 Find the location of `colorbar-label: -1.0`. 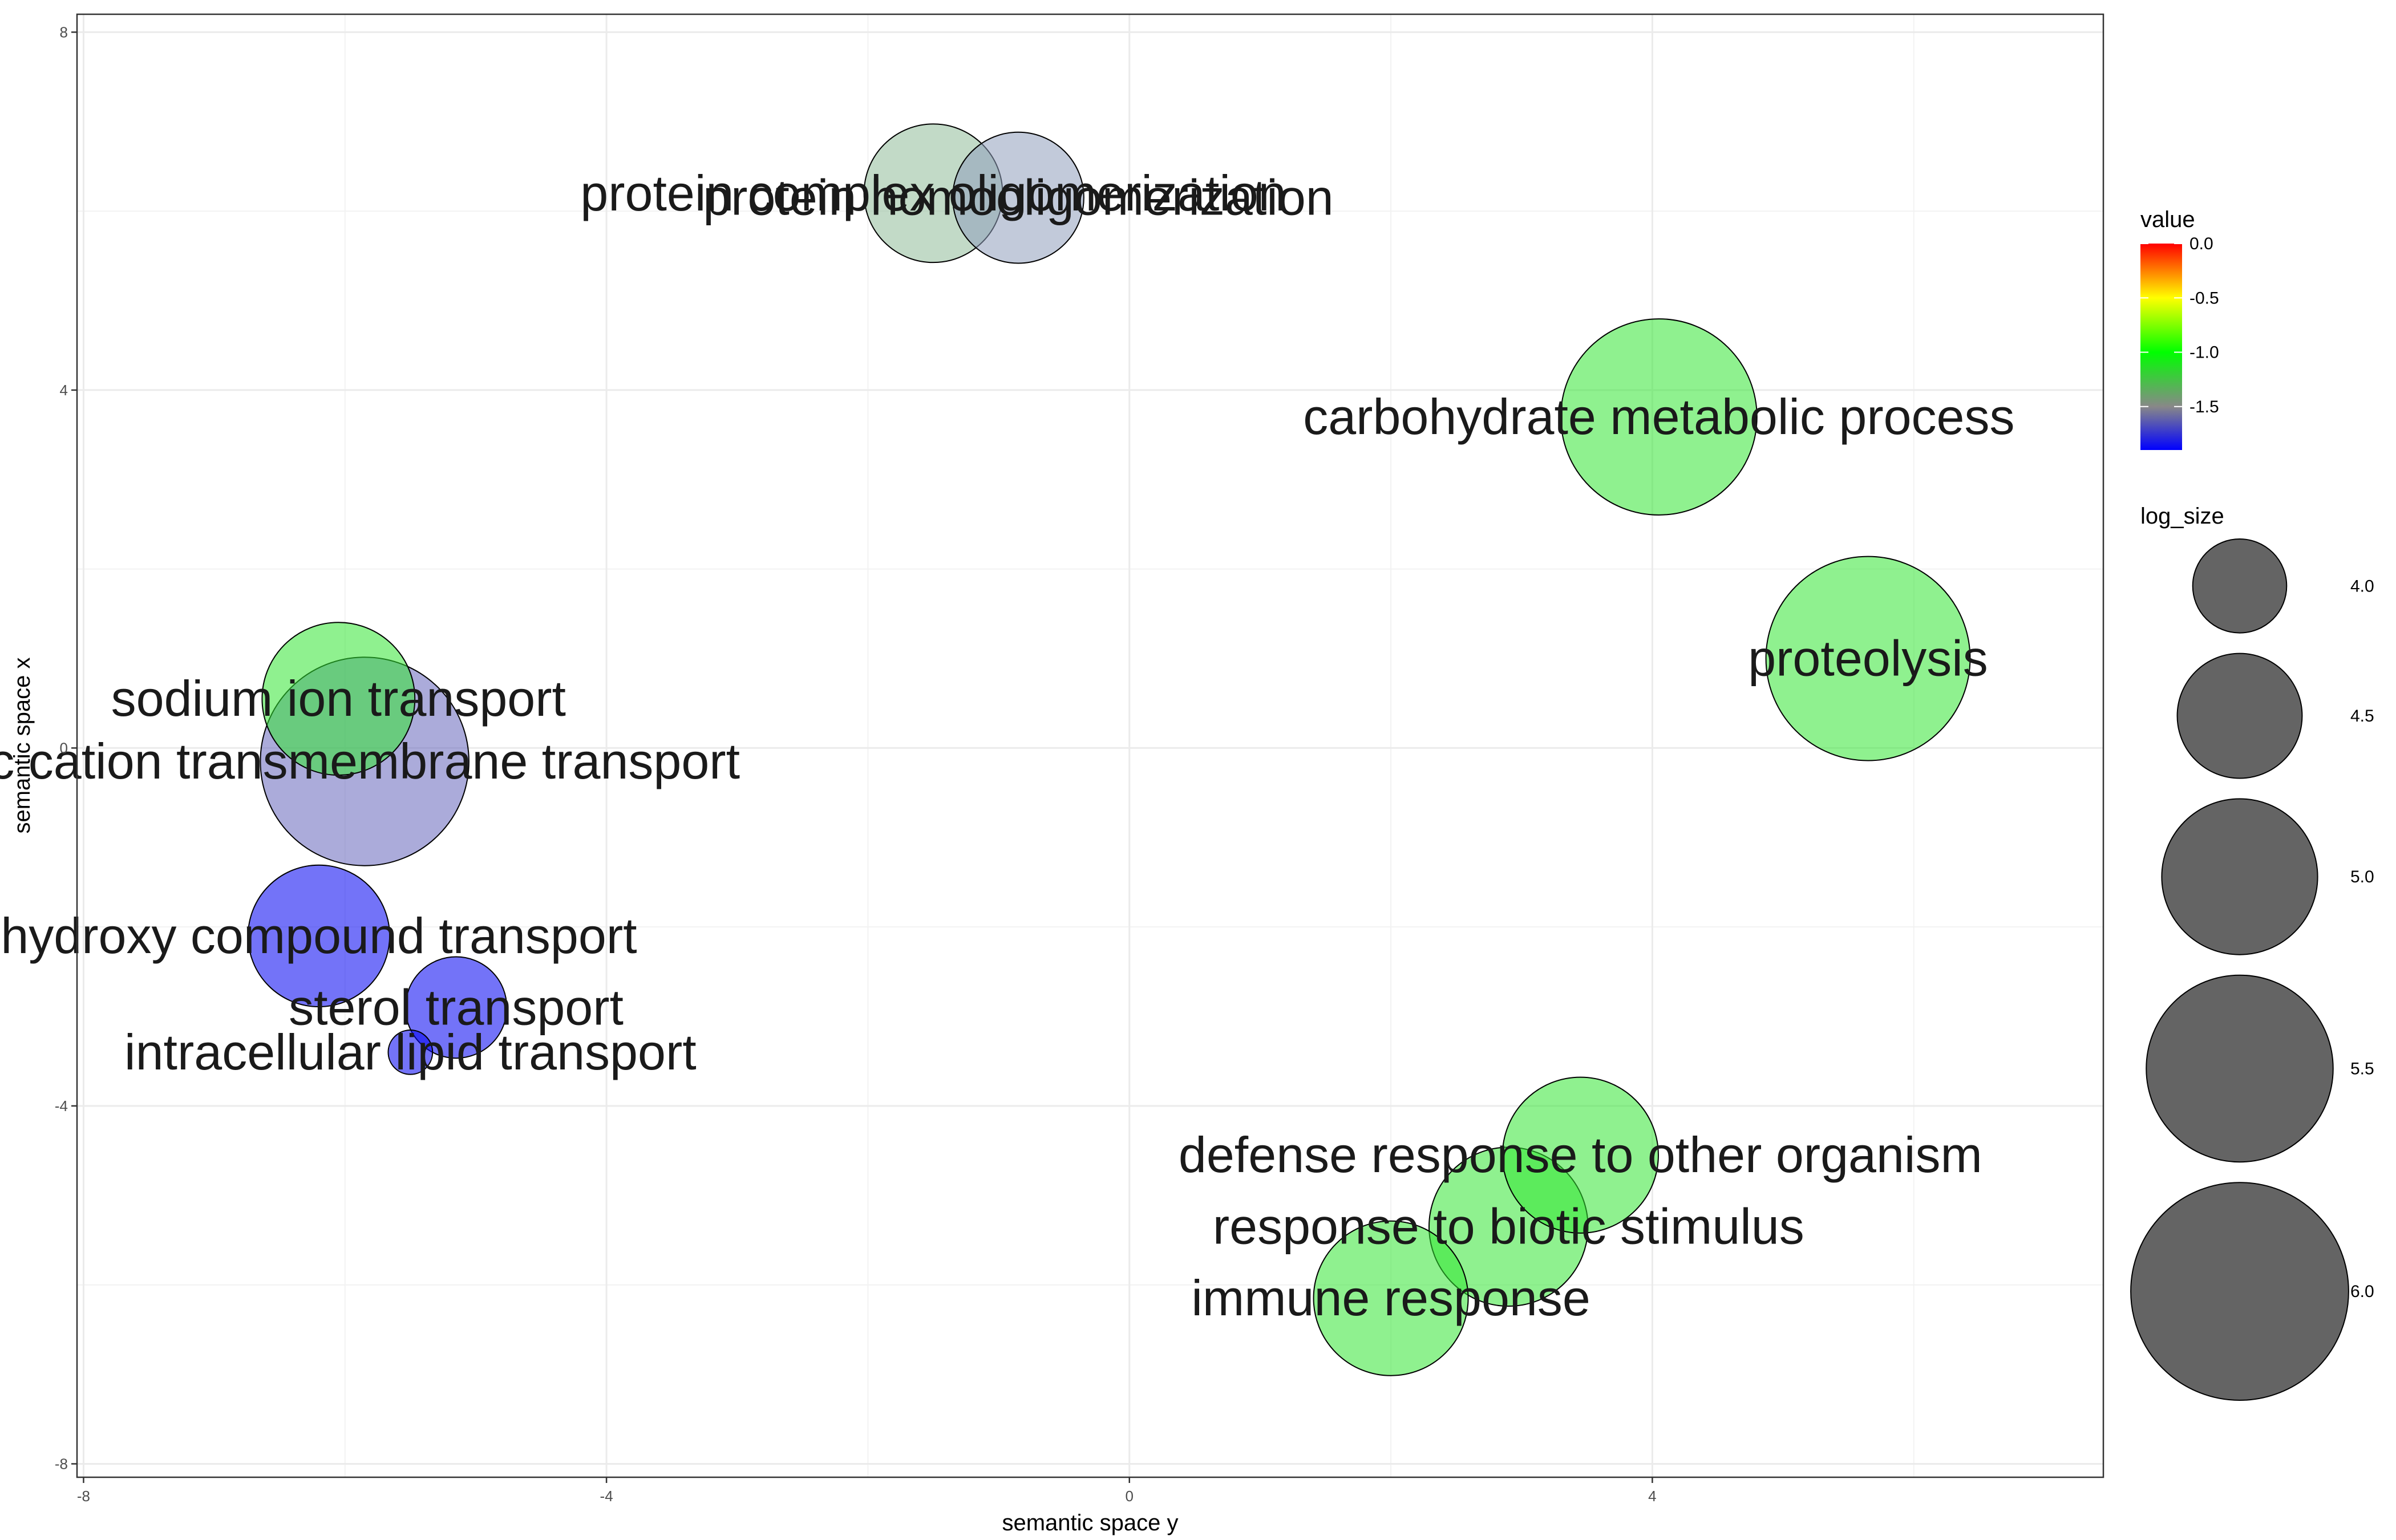

colorbar-label: -1.0 is located at coordinates (2204, 353).